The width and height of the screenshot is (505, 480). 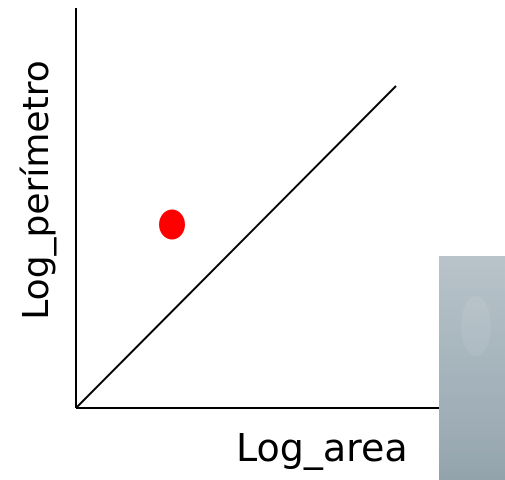 What do you see at coordinates (472, 368) in the screenshot?
I see `photo-panel` at bounding box center [472, 368].